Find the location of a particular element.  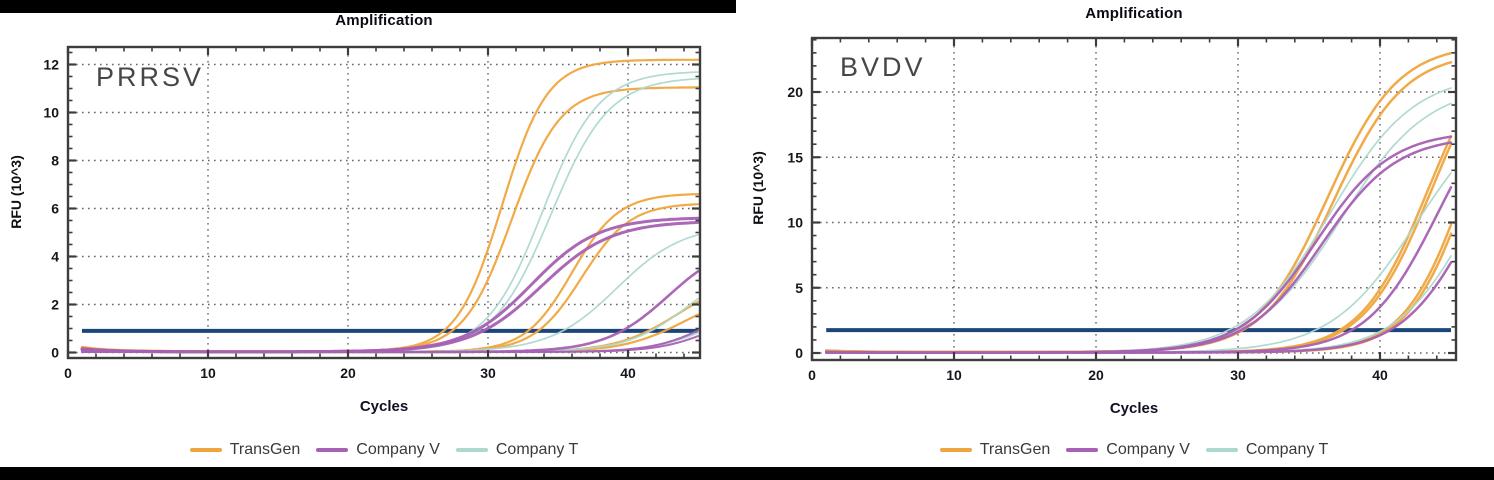

y-tick-label: 6 is located at coordinates (55, 209).